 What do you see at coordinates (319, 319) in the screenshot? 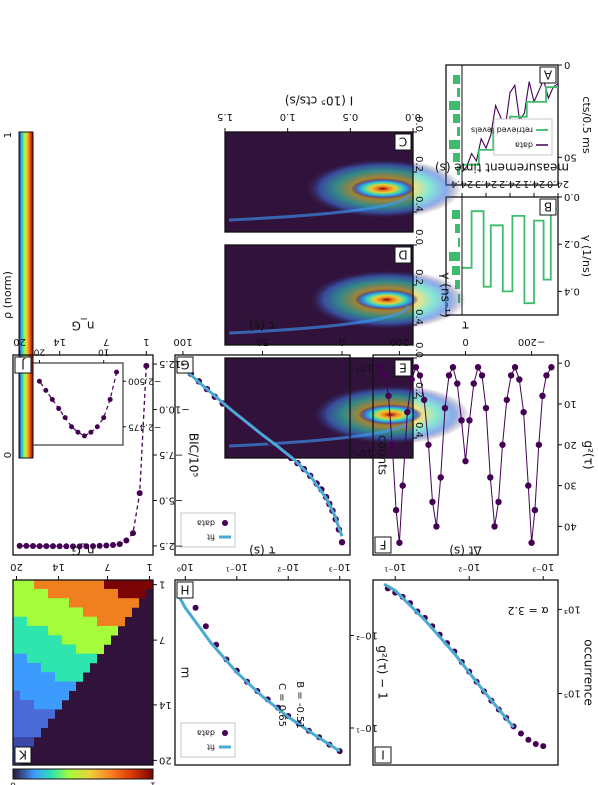
I see `panel-d-heatmap-ridge` at bounding box center [319, 319].